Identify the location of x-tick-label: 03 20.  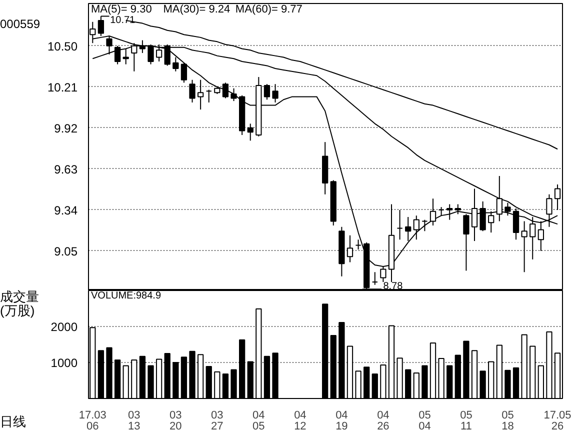
(176, 421).